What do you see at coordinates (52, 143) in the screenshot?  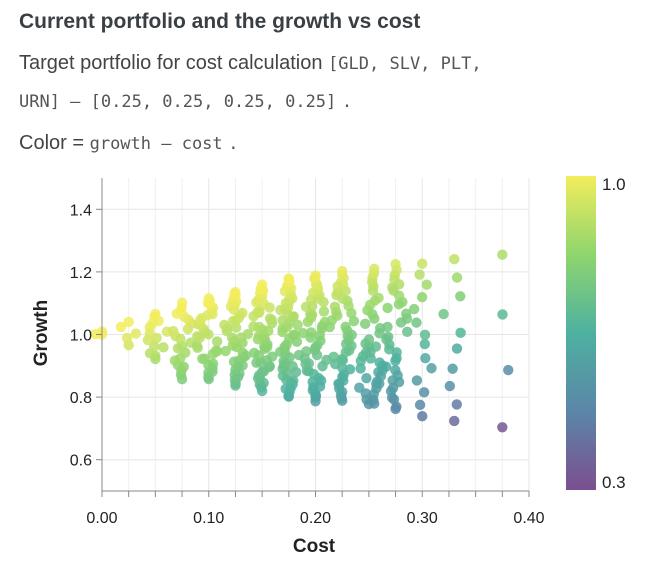 I see `color-label: Color =` at bounding box center [52, 143].